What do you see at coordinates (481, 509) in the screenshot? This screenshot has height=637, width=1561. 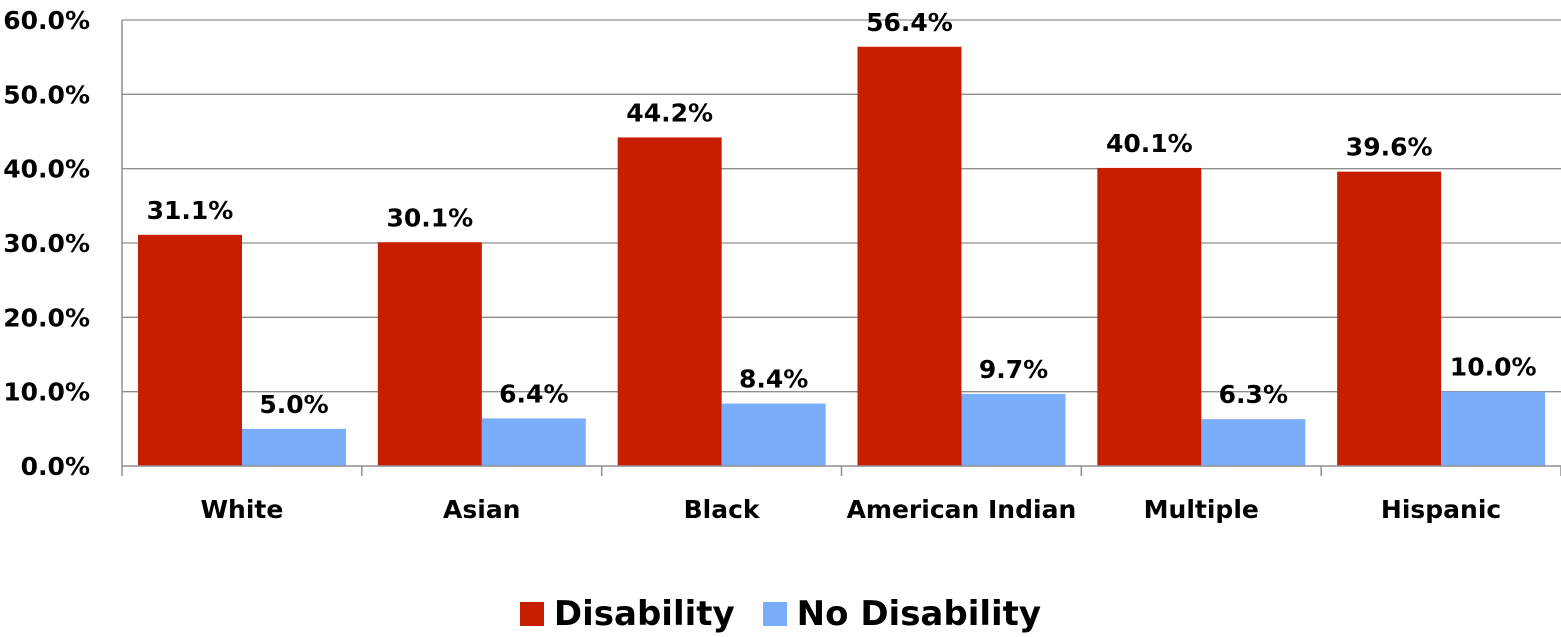 I see `x-tick-label: Asian` at bounding box center [481, 509].